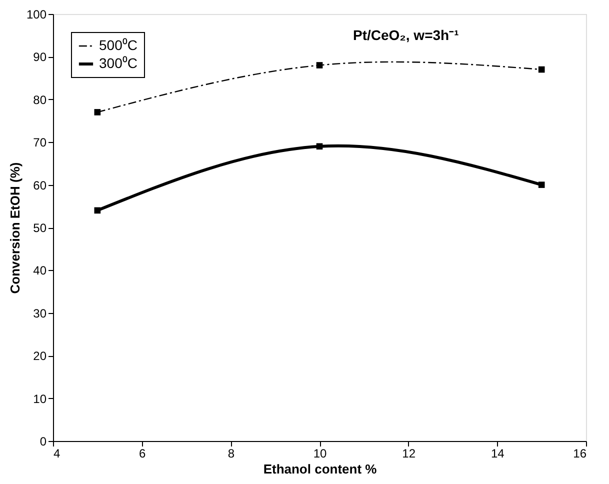  What do you see at coordinates (36, 15) in the screenshot?
I see `y-tick-label: 100` at bounding box center [36, 15].